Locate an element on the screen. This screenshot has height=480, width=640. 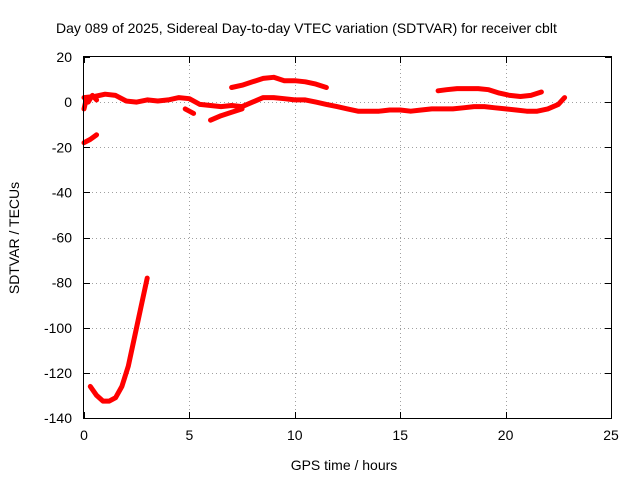
x-tick-label: 5 is located at coordinates (190, 435).